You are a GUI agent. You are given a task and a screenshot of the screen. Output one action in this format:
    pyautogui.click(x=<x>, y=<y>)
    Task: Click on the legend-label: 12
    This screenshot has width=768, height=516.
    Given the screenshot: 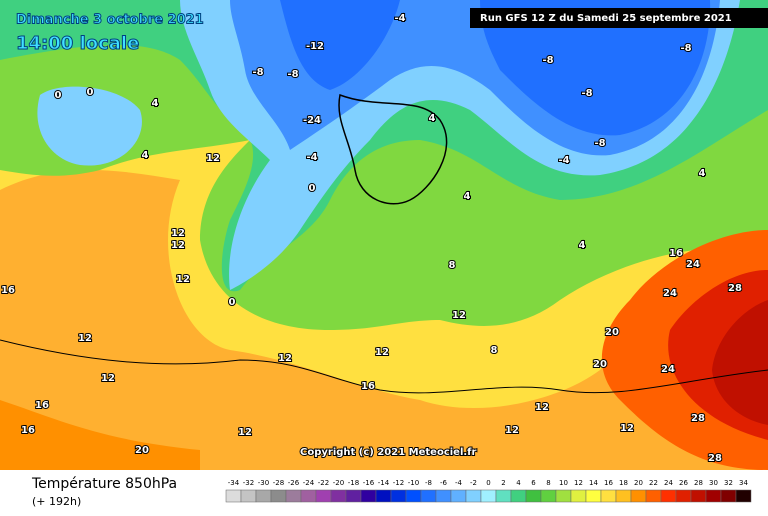 What is the action you would take?
    pyautogui.click(x=578, y=483)
    